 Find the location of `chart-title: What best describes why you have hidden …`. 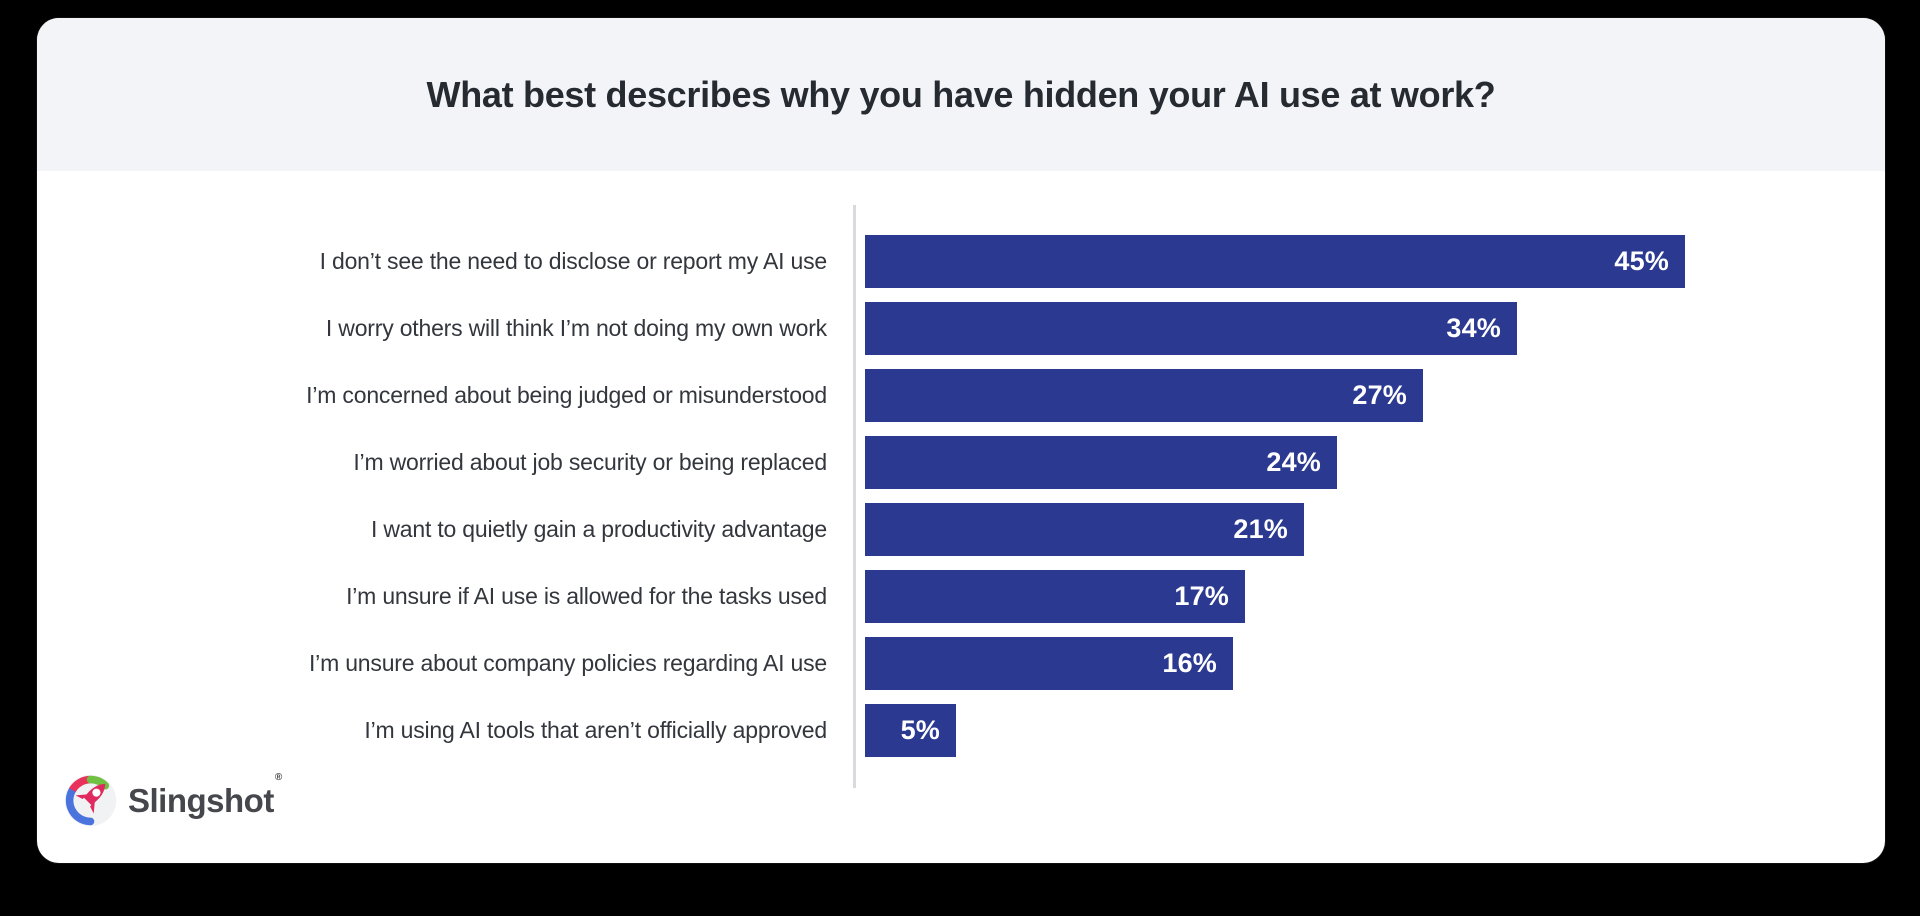

chart-title: What best describes why you have hidden … is located at coordinates (961, 94).